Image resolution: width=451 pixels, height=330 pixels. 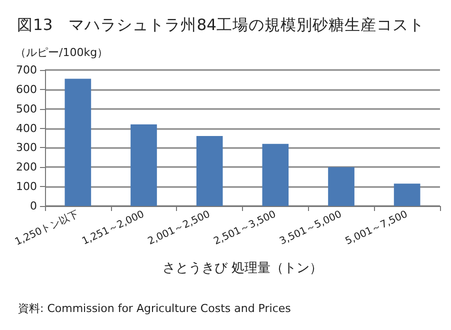 I want to click on y-tick-label: 300, so click(x=26, y=147).